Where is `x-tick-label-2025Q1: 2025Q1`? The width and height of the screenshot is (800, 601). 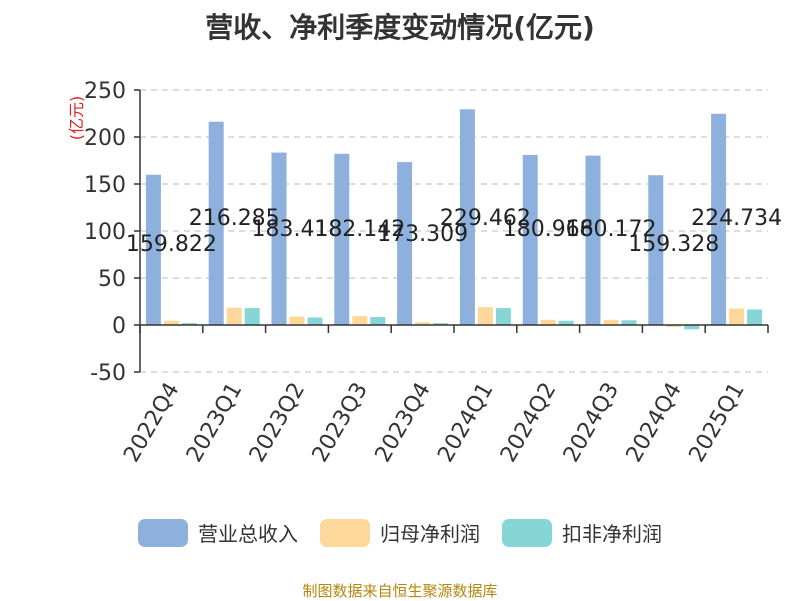 x-tick-label-2025Q1: 2025Q1 is located at coordinates (716, 423).